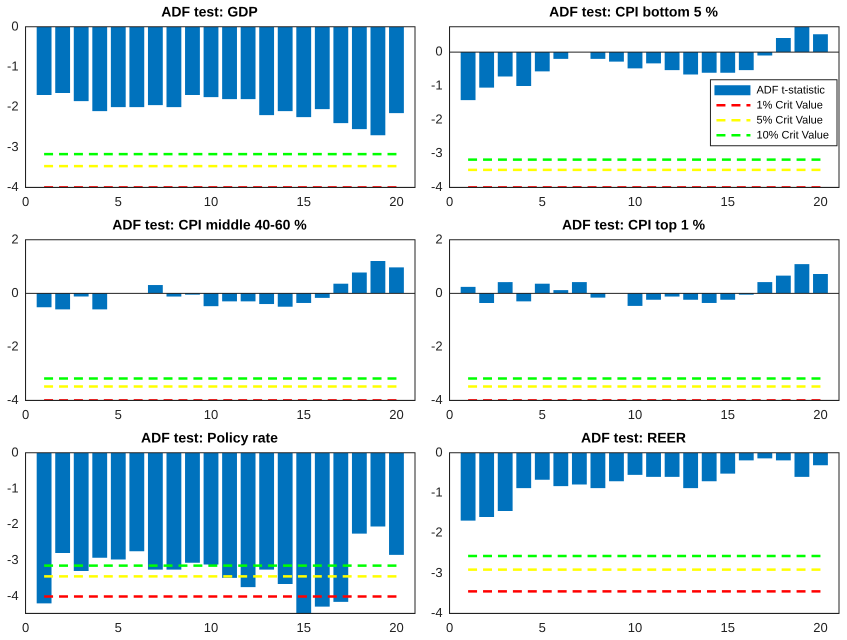 The image size is (847, 640). What do you see at coordinates (634, 224) in the screenshot?
I see `chart-title: ADF test: CPI top 1 %` at bounding box center [634, 224].